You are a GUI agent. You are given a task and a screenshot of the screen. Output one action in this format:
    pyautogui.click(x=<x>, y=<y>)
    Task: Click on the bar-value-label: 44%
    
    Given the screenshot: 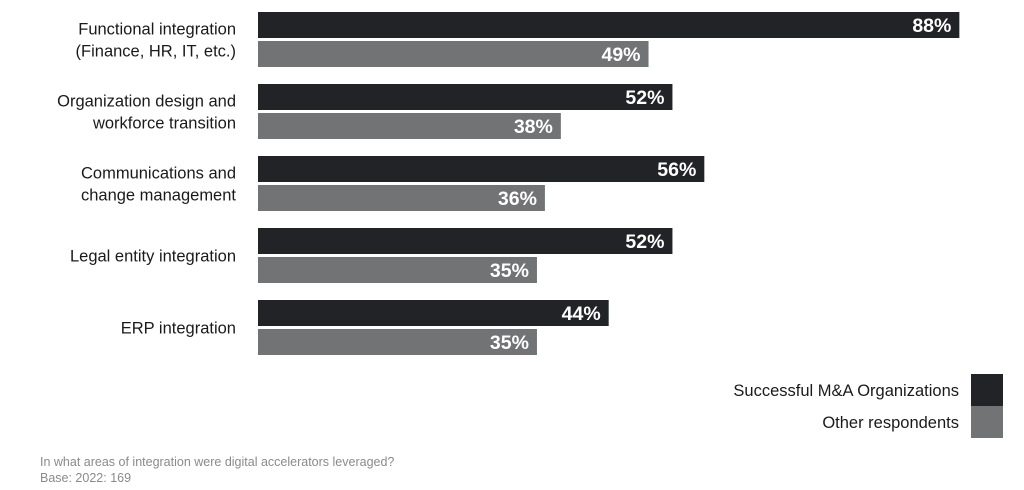 What is the action you would take?
    pyautogui.click(x=581, y=314)
    